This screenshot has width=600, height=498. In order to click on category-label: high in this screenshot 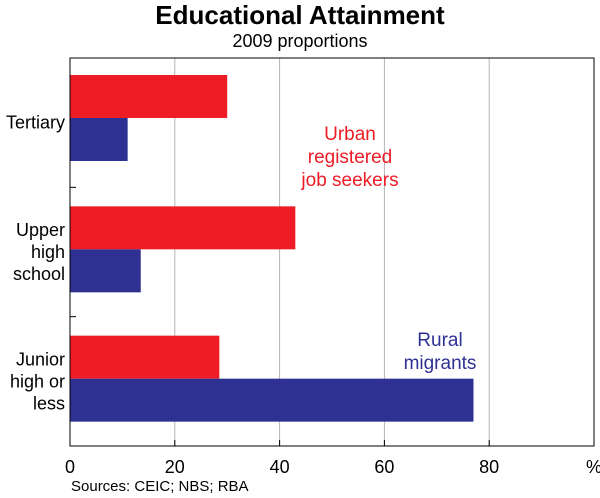, I will do `click(48, 252)`.